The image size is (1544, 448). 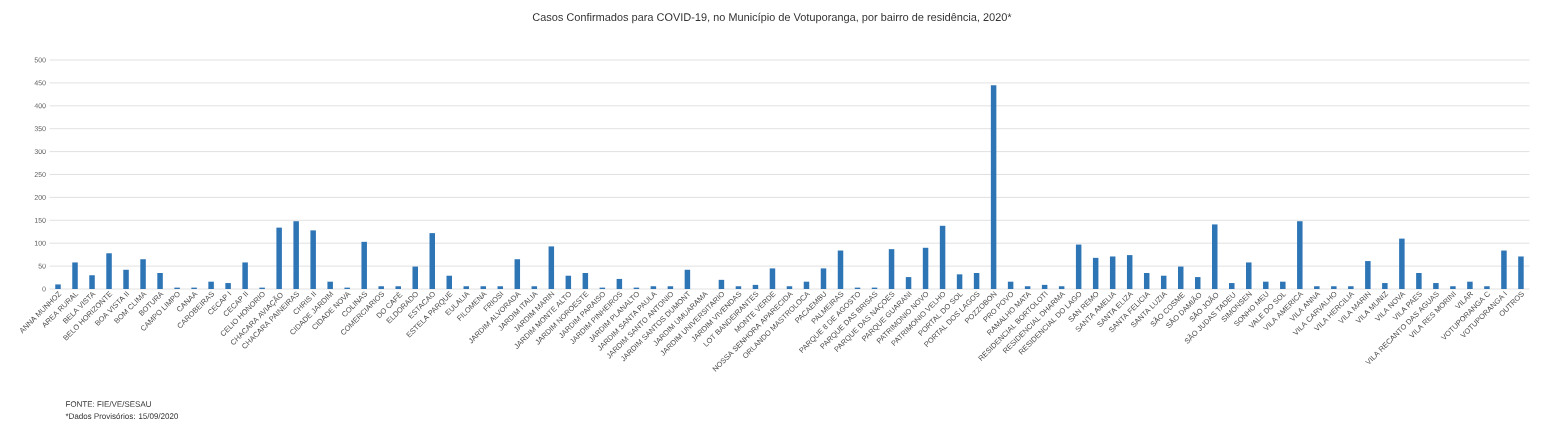 What do you see at coordinates (772, 18) in the screenshot?
I see `chart-title: Casos Confirmados para COVID-19, no Município de Votuporanga, por bairro de residência, 2020*` at bounding box center [772, 18].